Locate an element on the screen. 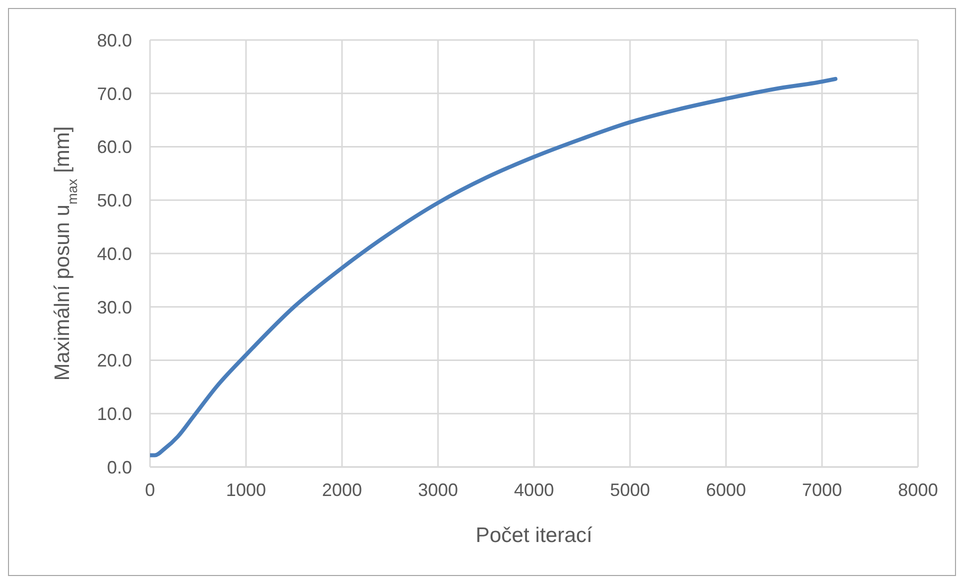  x-axis-title: Počet iterací is located at coordinates (534, 535).